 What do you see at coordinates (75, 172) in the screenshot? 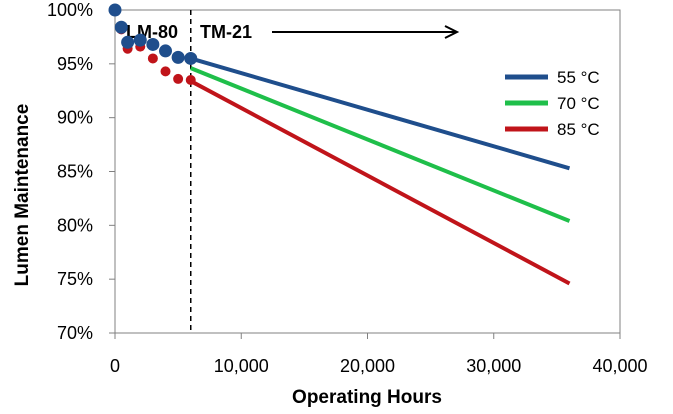
I see `y-tick-label: 85%` at bounding box center [75, 172].